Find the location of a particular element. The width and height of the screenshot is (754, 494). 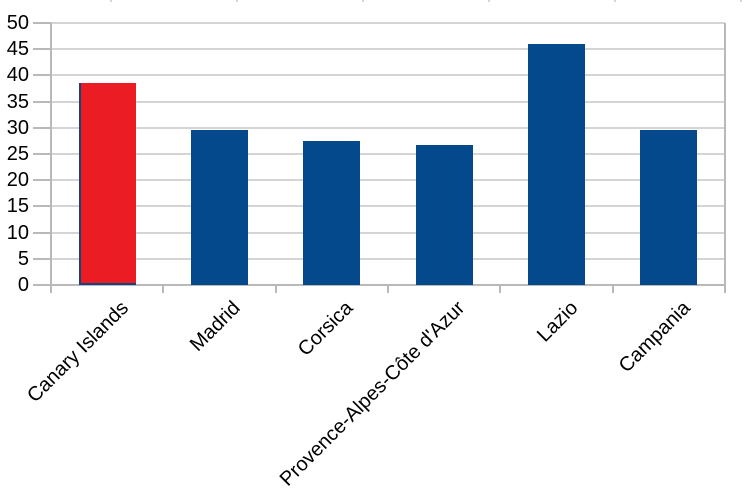

x-axis-category-label: Madrid is located at coordinates (216, 326).